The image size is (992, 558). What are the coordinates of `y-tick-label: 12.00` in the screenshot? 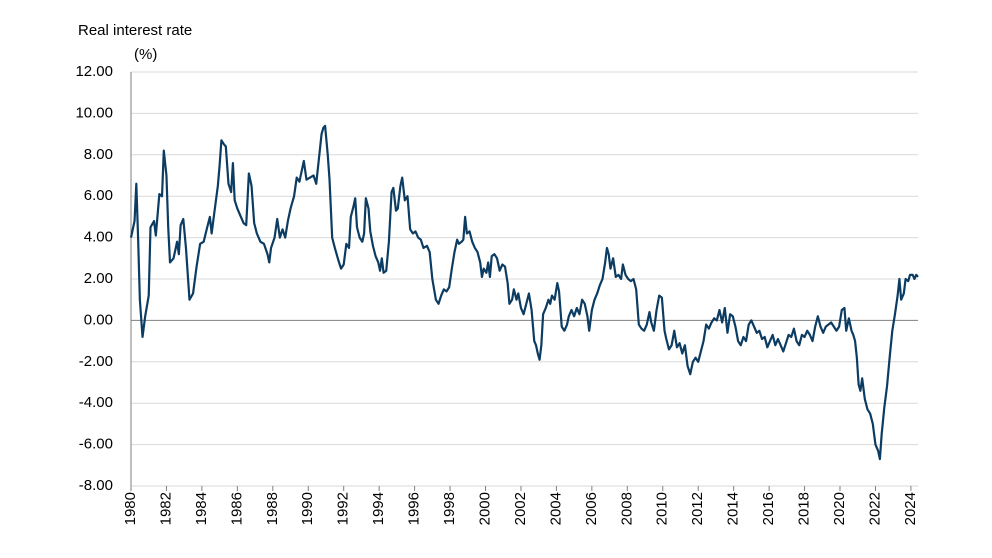 It's located at (94, 71).